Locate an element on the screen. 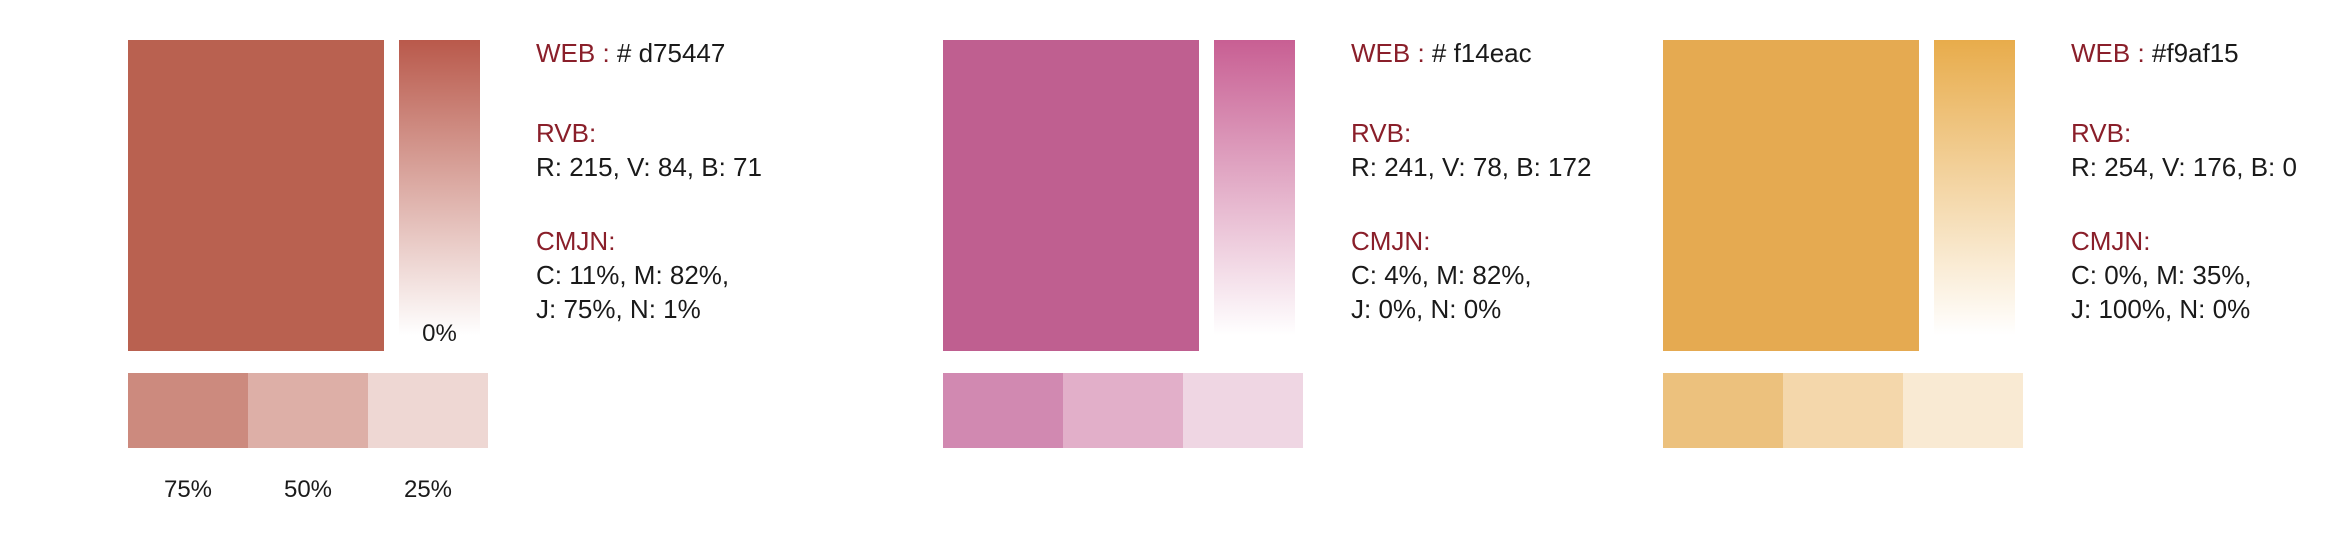 The width and height of the screenshot is (2346, 534). cmjn-value-line2: J: 75%, N: 1% is located at coordinates (618, 309).